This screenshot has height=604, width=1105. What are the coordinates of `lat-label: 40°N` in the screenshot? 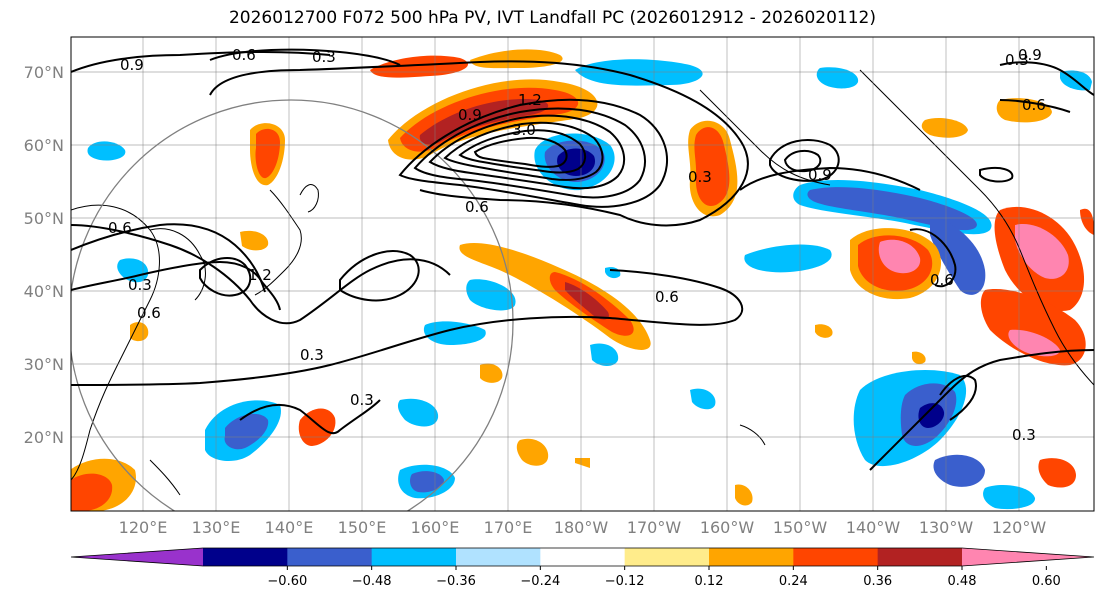 It's located at (44, 291).